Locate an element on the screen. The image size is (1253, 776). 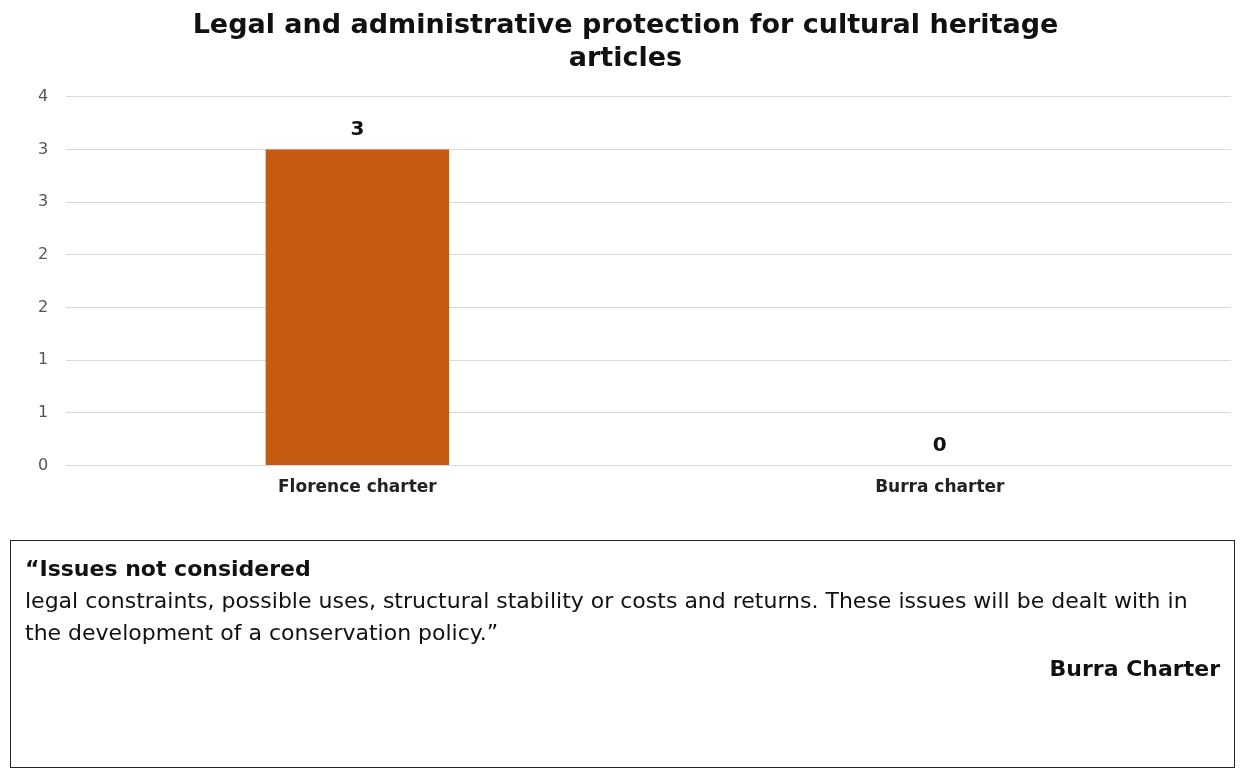
x-tick-label: Florence charter is located at coordinates (358, 486).